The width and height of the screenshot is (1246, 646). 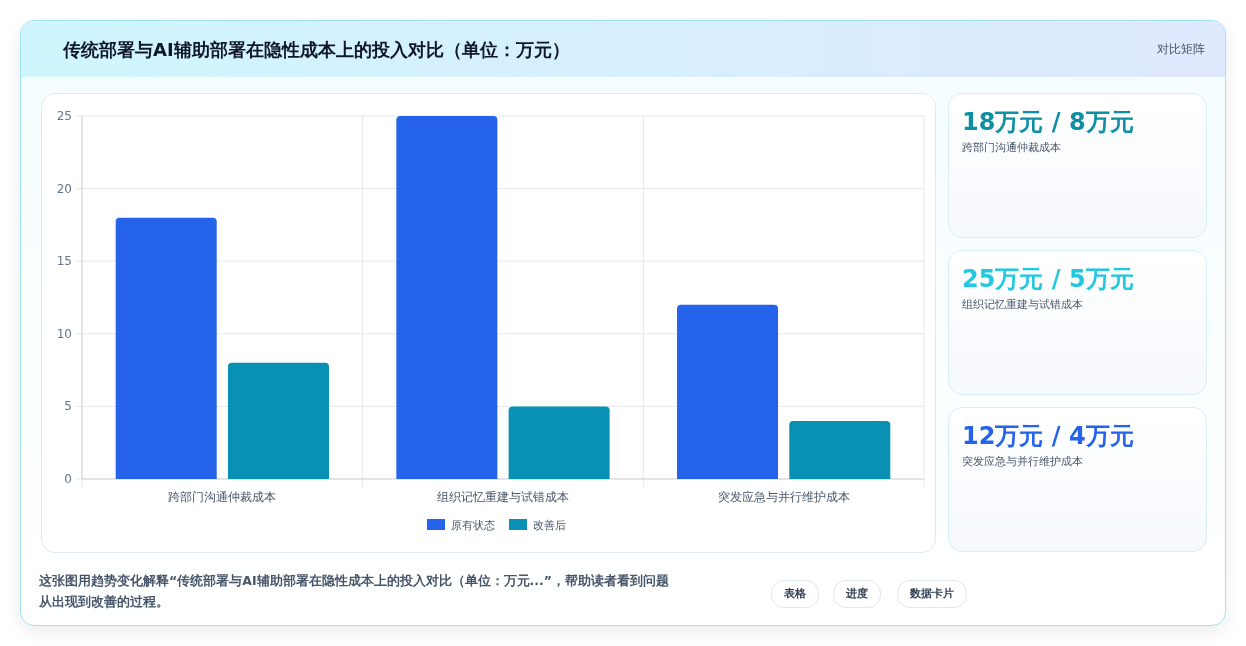 What do you see at coordinates (1022, 304) in the screenshot?
I see `text: 组织记忆重建与试错成本` at bounding box center [1022, 304].